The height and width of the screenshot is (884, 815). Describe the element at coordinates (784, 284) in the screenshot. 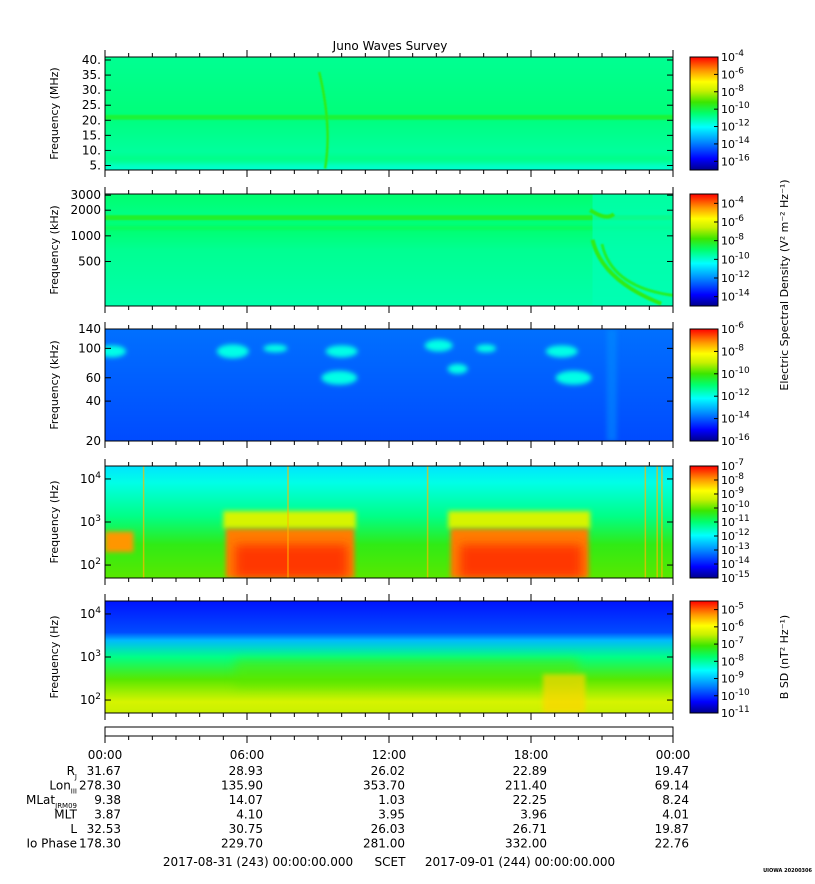

I see `colorbar-label: Electric Spectral Density (V² m⁻² Hz⁻¹)` at that location.